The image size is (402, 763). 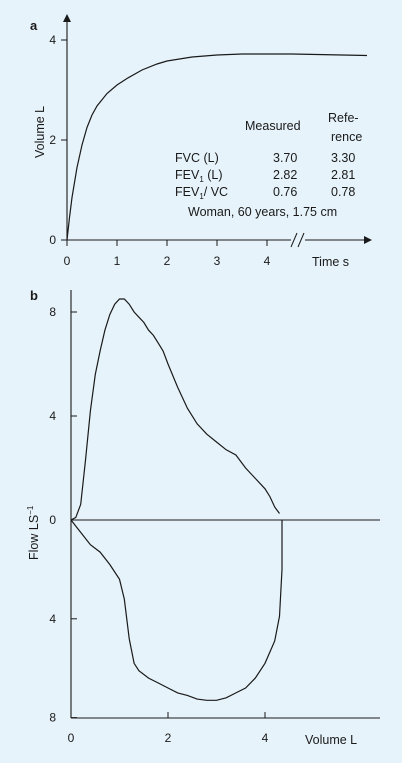 What do you see at coordinates (262, 212) in the screenshot?
I see `table-footnote: Woman, 60 years, 1.75 cm` at bounding box center [262, 212].